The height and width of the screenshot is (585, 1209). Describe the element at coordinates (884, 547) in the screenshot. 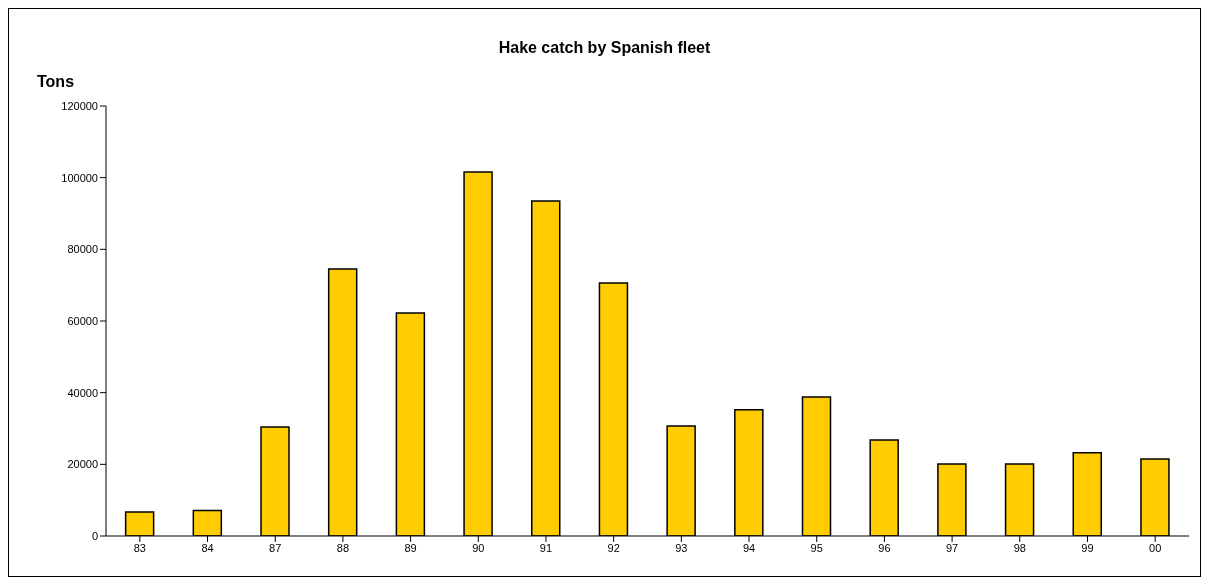

I see `x-tick-label: 96` at that location.